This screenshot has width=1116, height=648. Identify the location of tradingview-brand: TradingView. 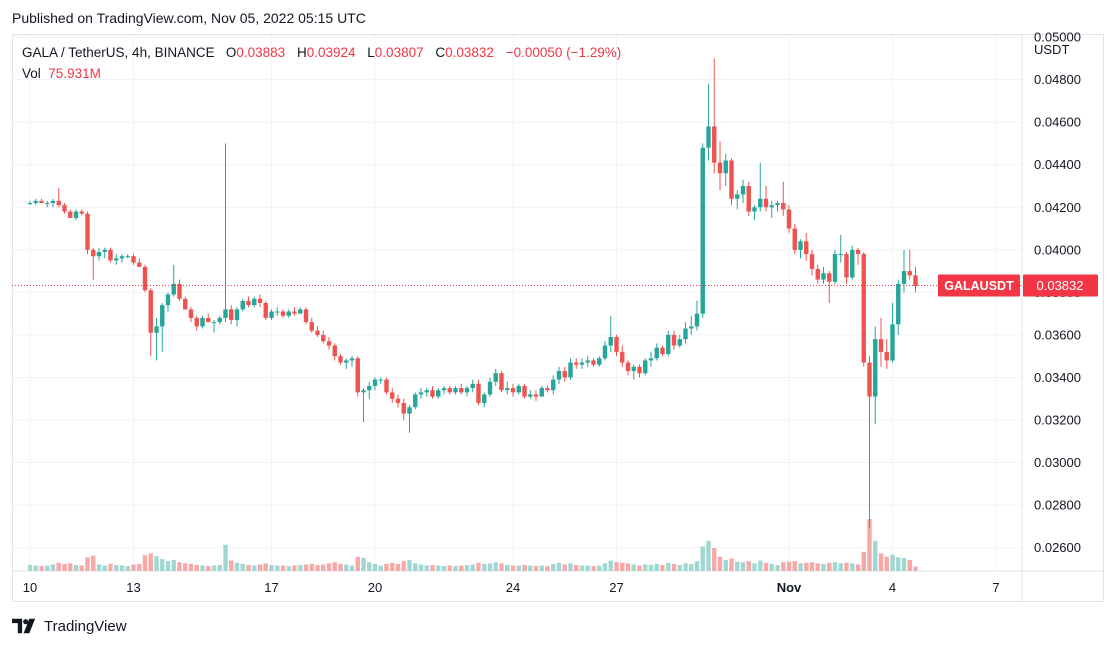
(69, 626).